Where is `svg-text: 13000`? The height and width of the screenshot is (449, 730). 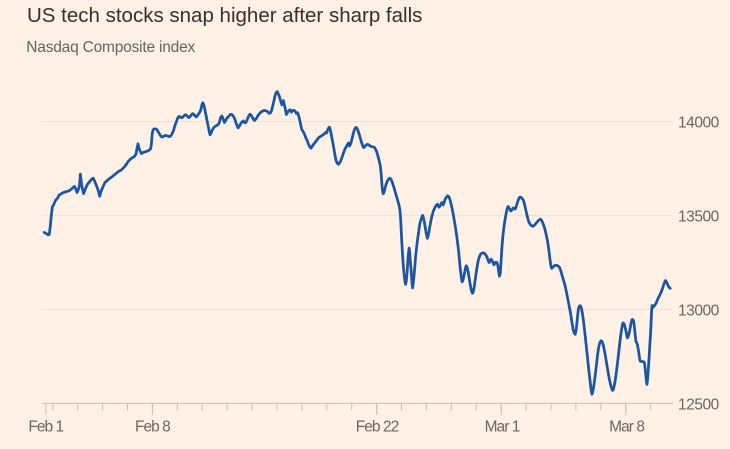 svg-text: 13000 is located at coordinates (699, 310).